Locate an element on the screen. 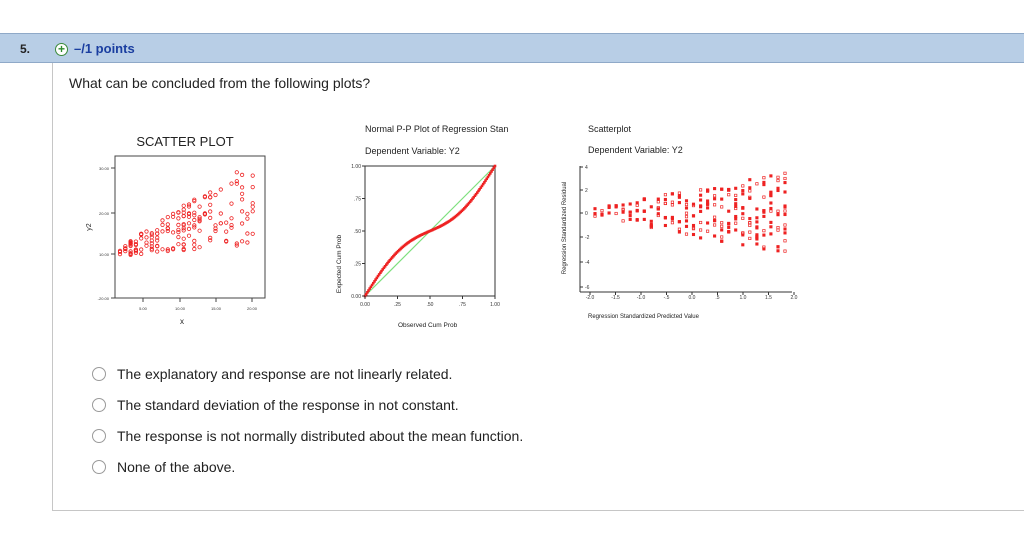 The width and height of the screenshot is (1024, 545). scatter-x-tick-label: 15.00 is located at coordinates (216, 308).